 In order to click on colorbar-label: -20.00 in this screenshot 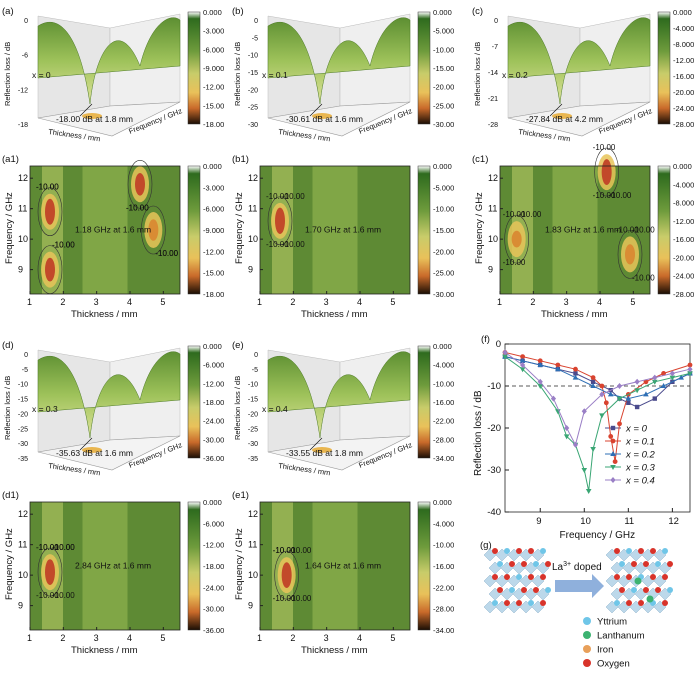, I will do `click(443, 251)`.